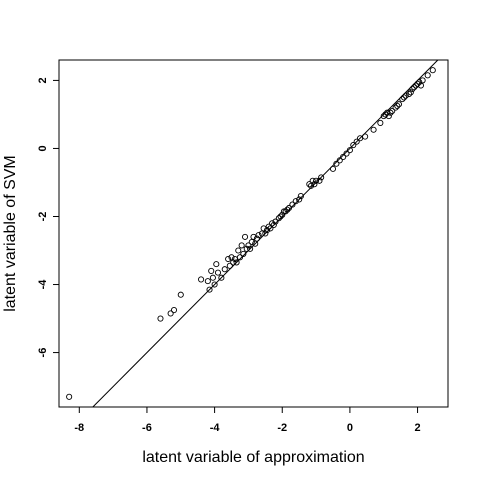 This screenshot has width=480, height=480. What do you see at coordinates (253, 457) in the screenshot?
I see `x-axis-title: latent variable of approximation` at bounding box center [253, 457].